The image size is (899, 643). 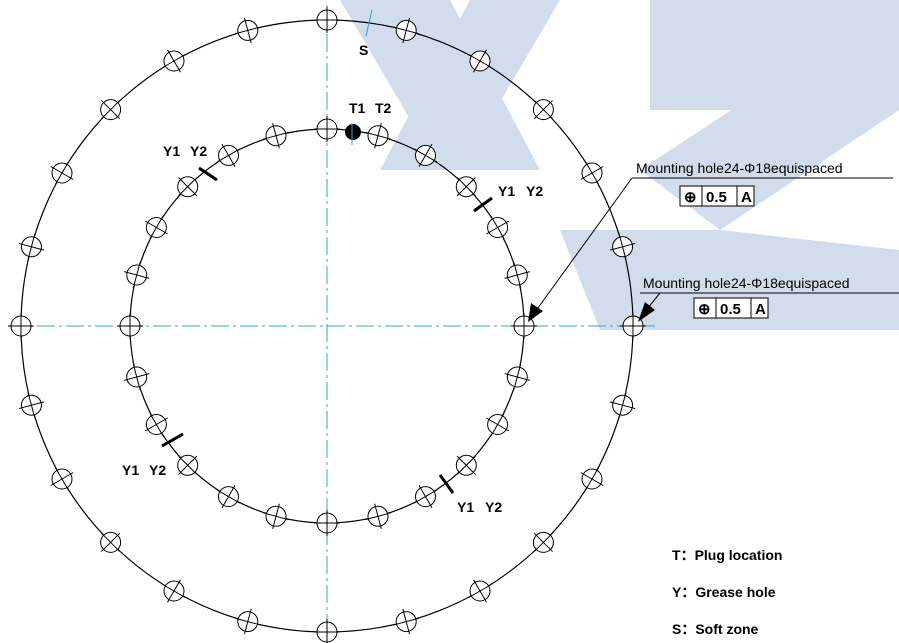 I want to click on outer-fcf-tolerance: 0.5, so click(x=730, y=309).